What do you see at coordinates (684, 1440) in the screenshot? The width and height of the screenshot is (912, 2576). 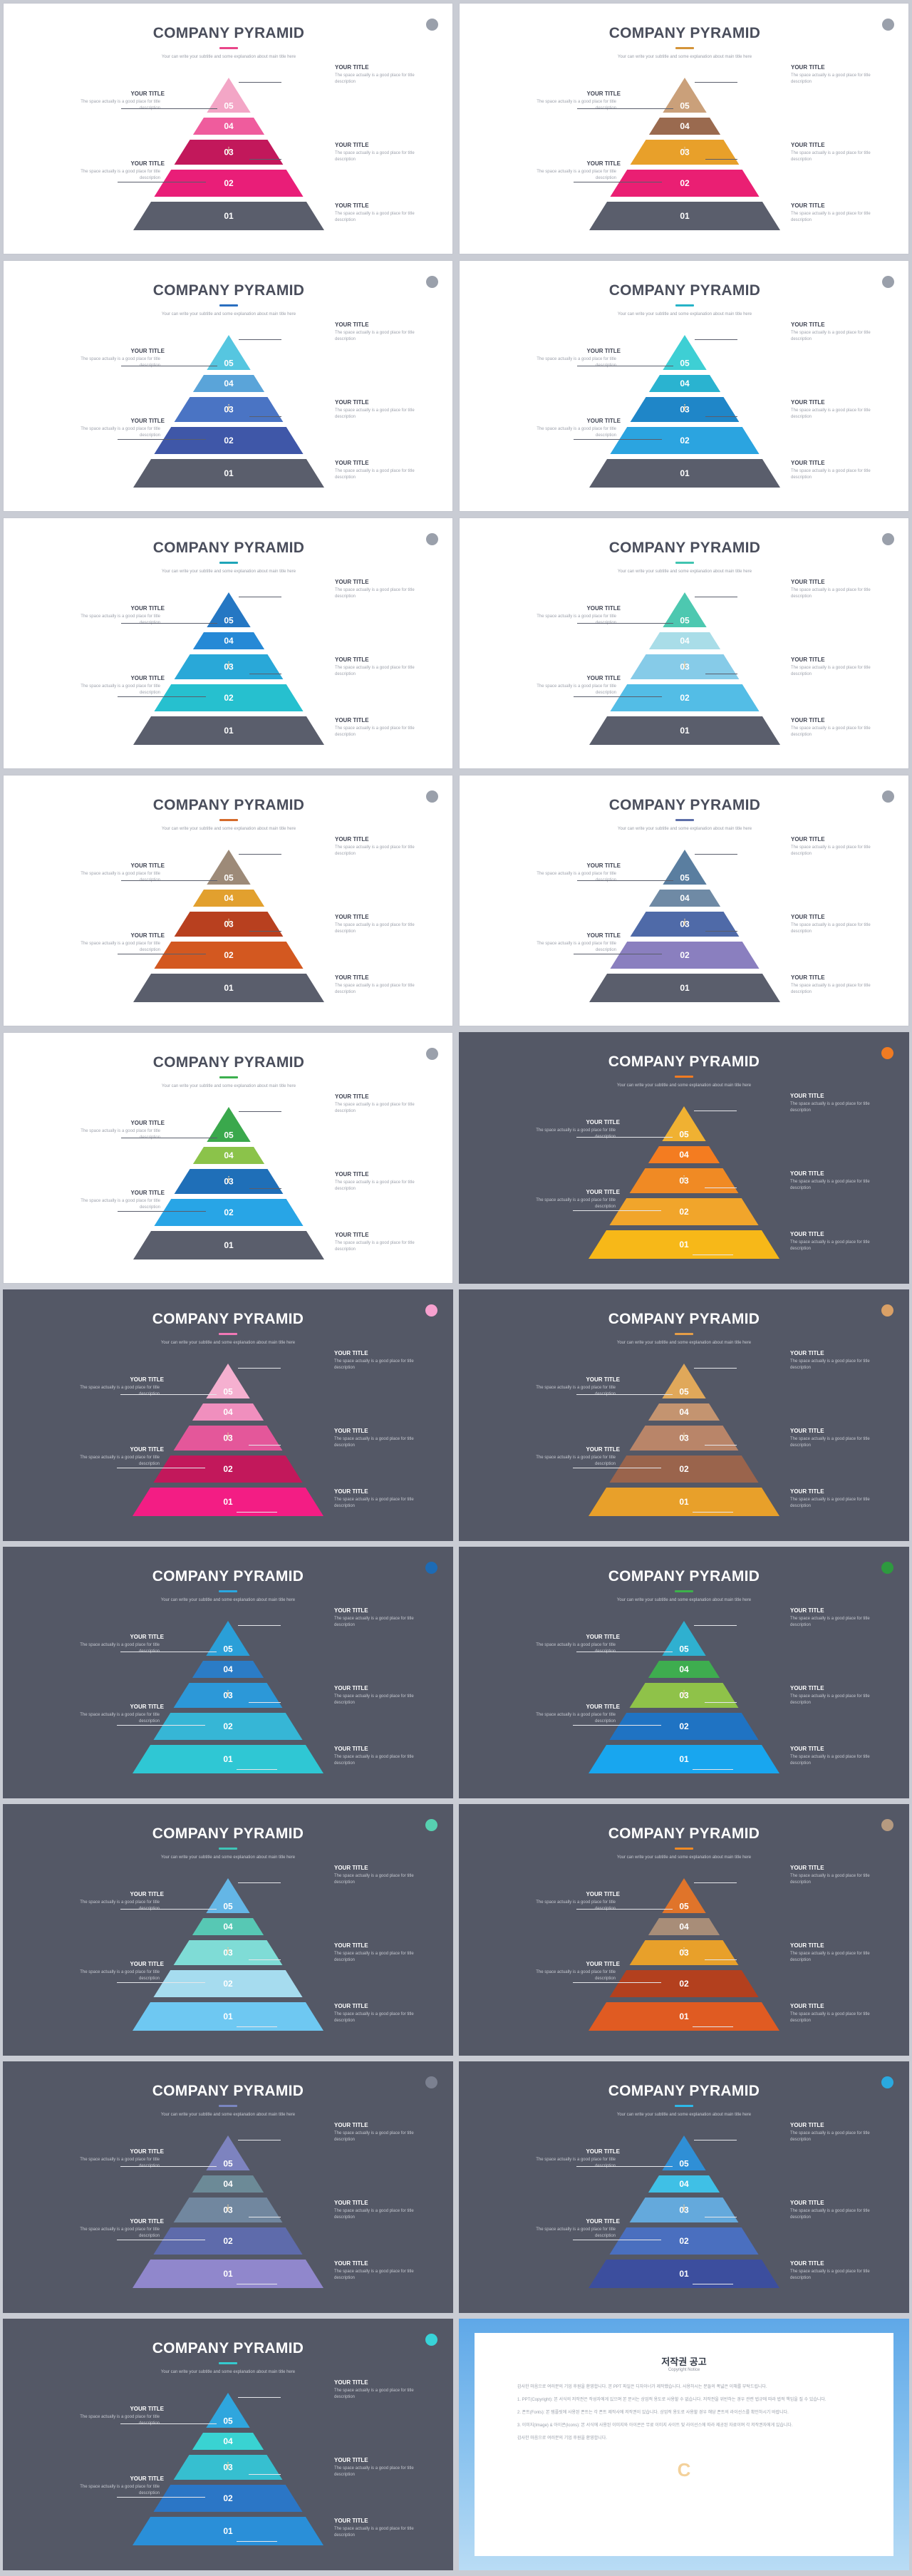 I see `pyramid-diagram: 01 02 03 04 05` at bounding box center [684, 1440].